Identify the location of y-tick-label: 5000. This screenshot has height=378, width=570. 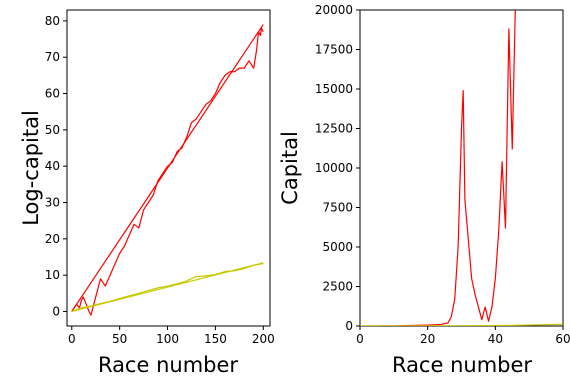
(337, 247).